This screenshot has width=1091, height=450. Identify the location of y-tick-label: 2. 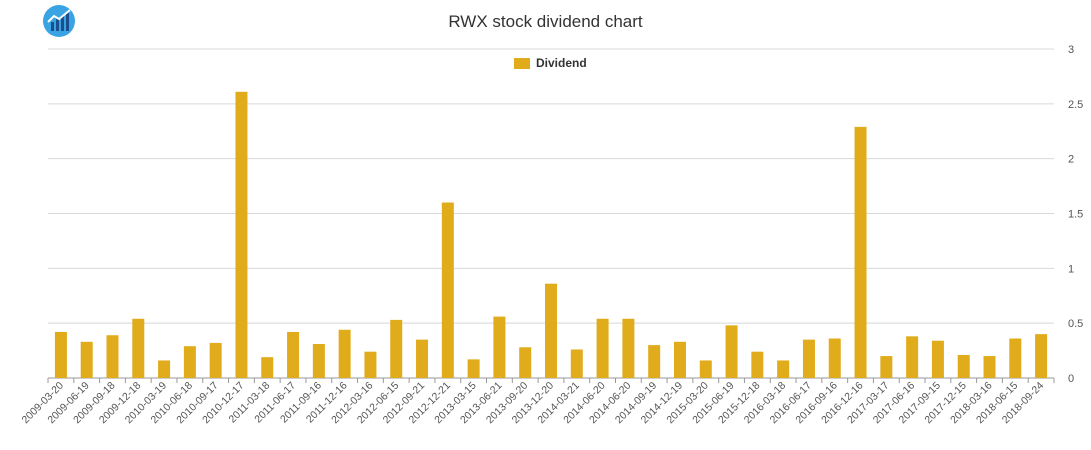
(1071, 160).